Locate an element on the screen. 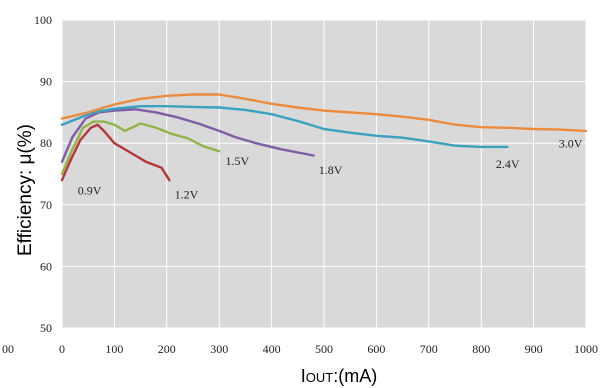  x-tick-700: 700 is located at coordinates (429, 349).